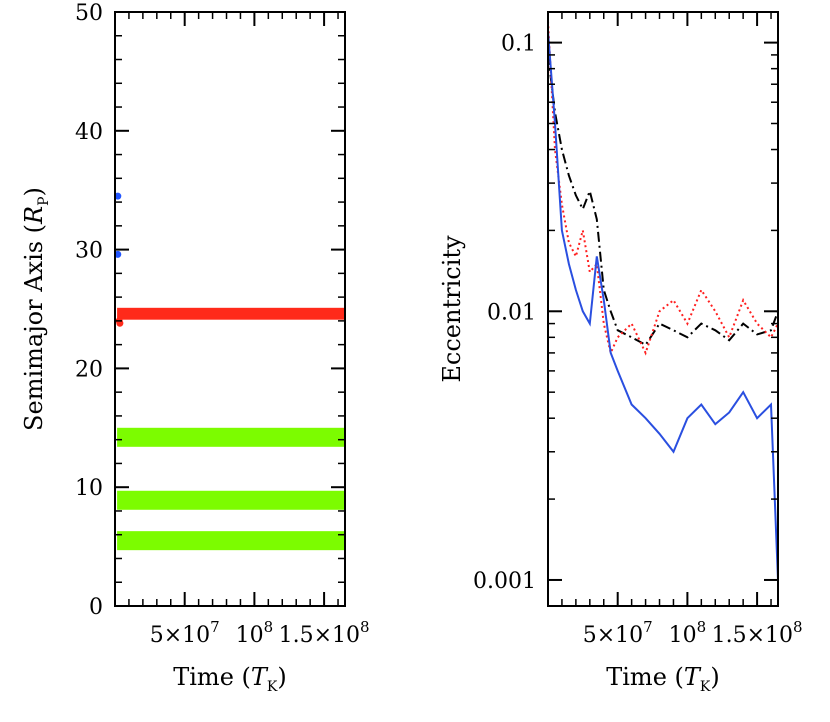 The image size is (830, 722). I want to click on semimajor-ytick-label-2: 20, so click(89, 369).